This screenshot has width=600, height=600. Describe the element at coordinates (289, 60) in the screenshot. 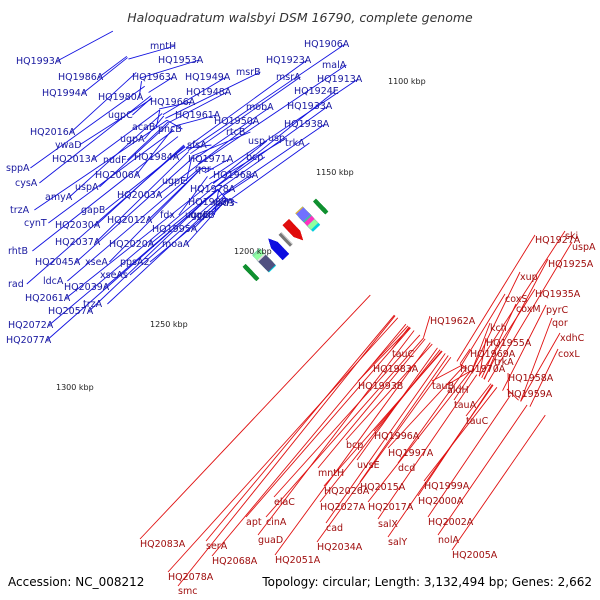

I see `gene-label-forward: HQ1923A` at that location.